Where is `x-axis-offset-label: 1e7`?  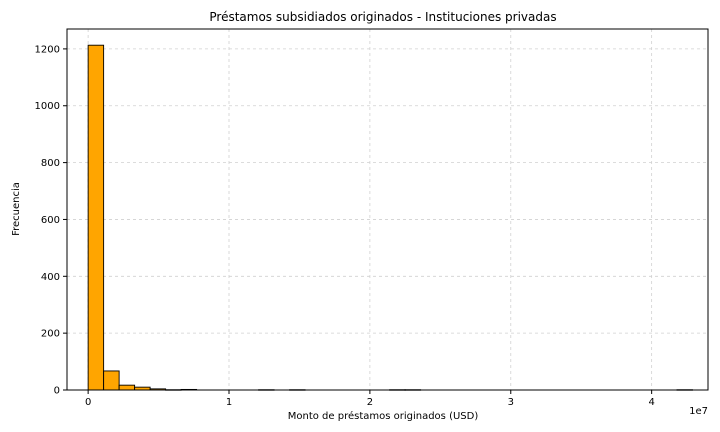
x-axis-offset-label: 1e7 is located at coordinates (698, 411).